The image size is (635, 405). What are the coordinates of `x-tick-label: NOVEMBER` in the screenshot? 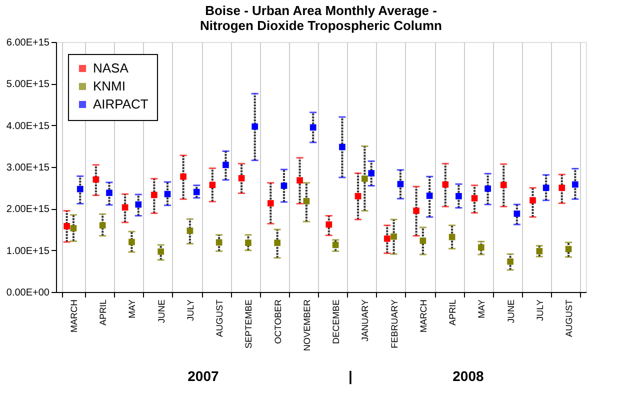 It's located at (307, 325).